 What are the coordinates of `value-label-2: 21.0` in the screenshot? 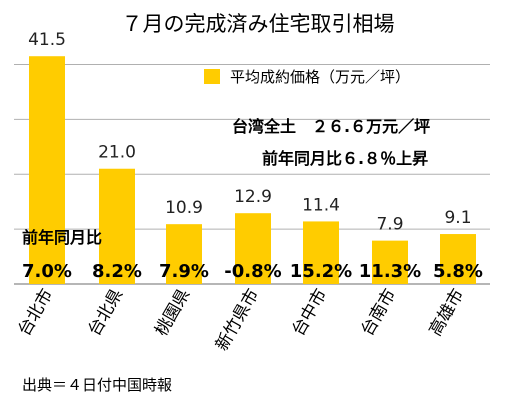 It's located at (117, 153).